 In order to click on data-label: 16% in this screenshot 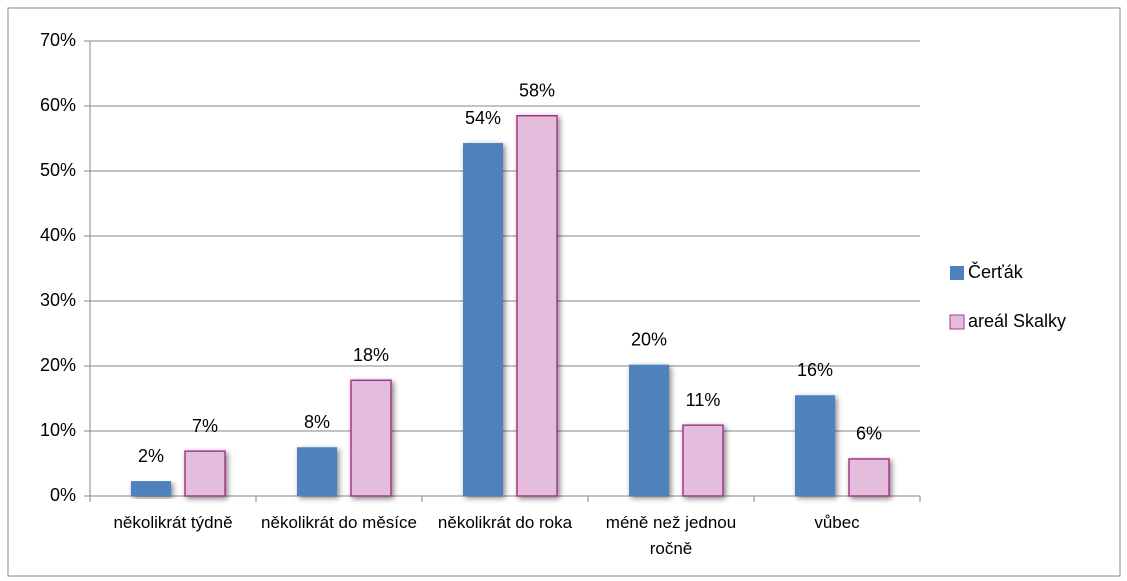, I will do `click(815, 370)`.